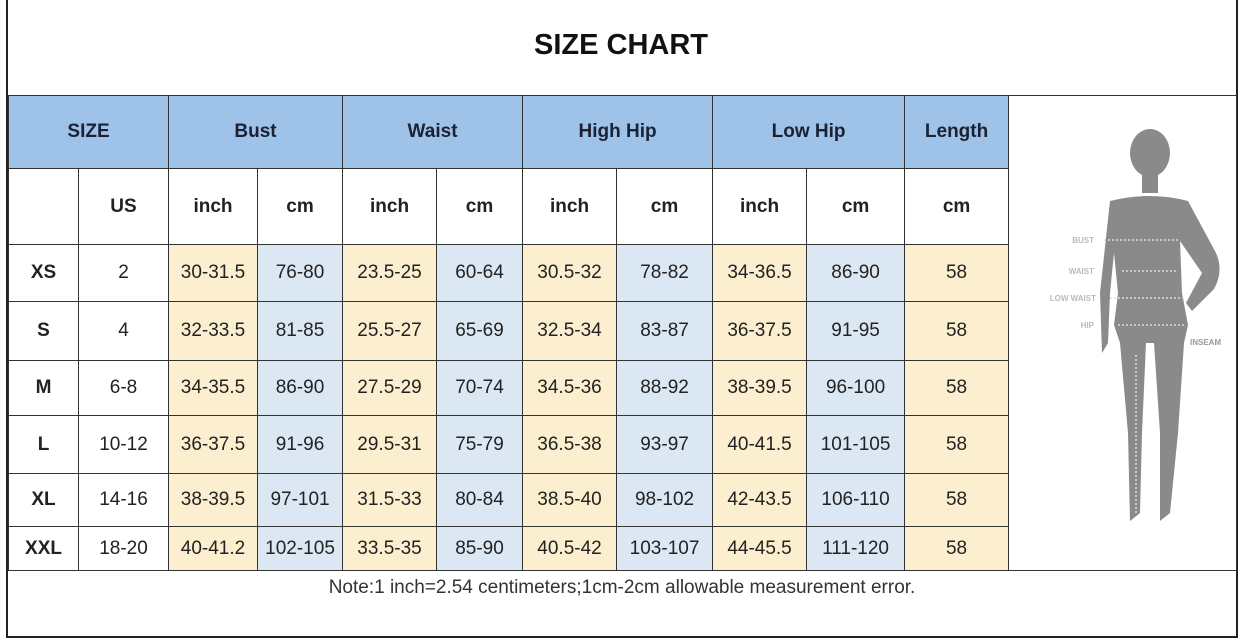 This screenshot has height=638, width=1242. Describe the element at coordinates (43, 500) in the screenshot. I see `table-cell: XL` at that location.